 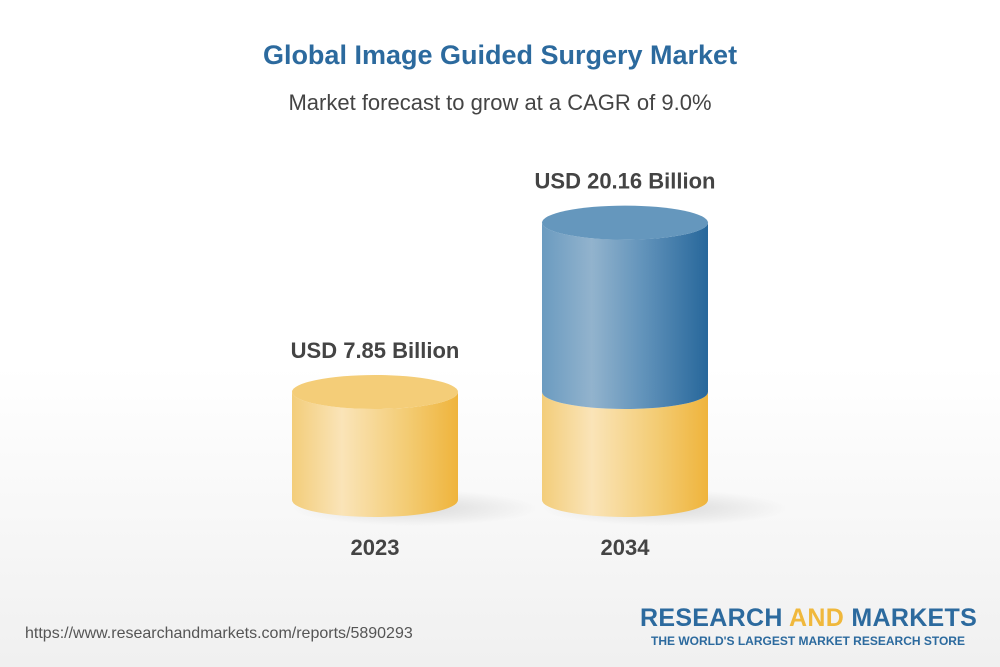 I want to click on chart-title: Global Image Guided Surgery Market, so click(x=500, y=55).